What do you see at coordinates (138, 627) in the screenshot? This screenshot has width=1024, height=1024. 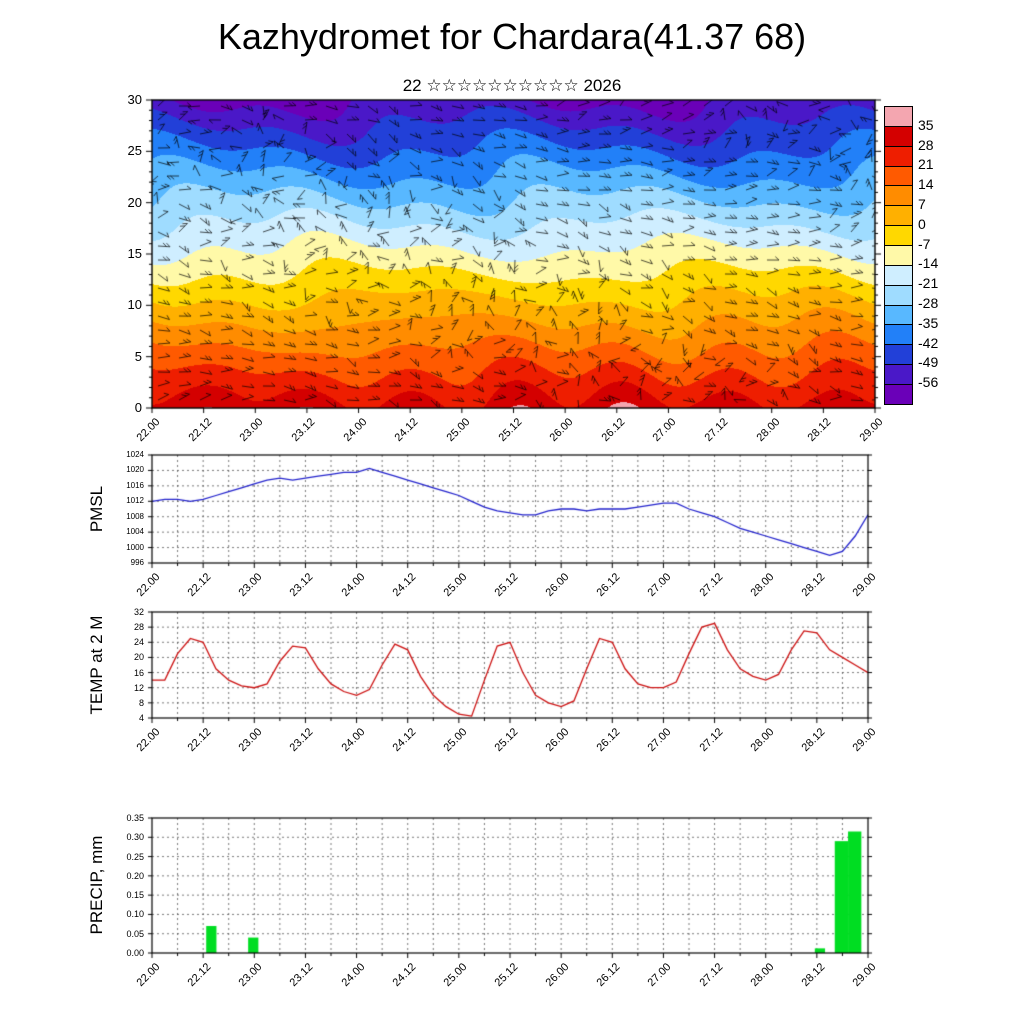 I see `y-tick-label: 28` at bounding box center [138, 627].